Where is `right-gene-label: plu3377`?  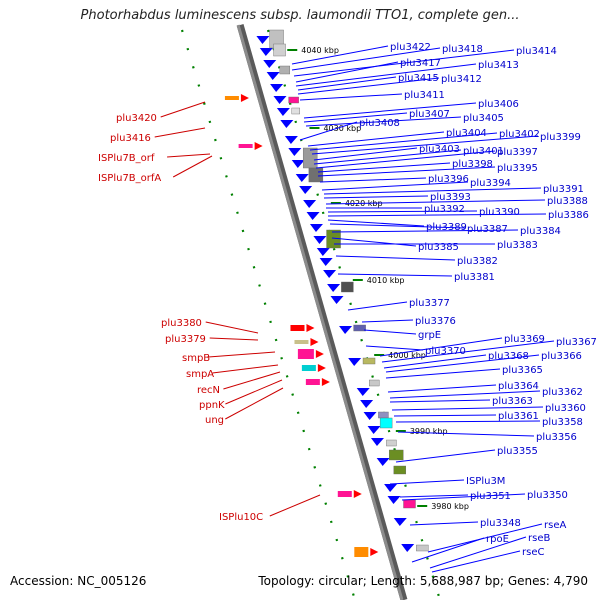
right-gene-label: plu3377 is located at coordinates (429, 303).